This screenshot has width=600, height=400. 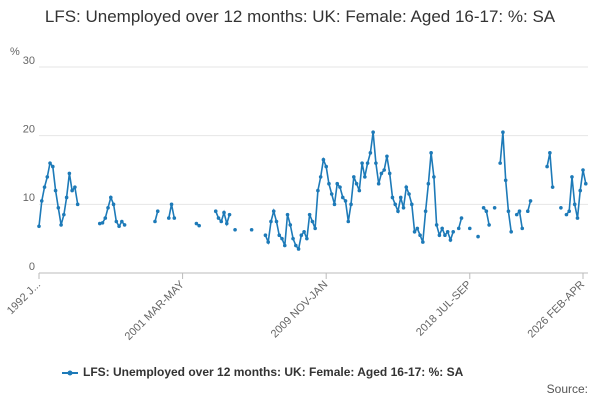 What do you see at coordinates (557, 310) in the screenshot?
I see `x-tick-label: 2026 FEB-APR` at bounding box center [557, 310].